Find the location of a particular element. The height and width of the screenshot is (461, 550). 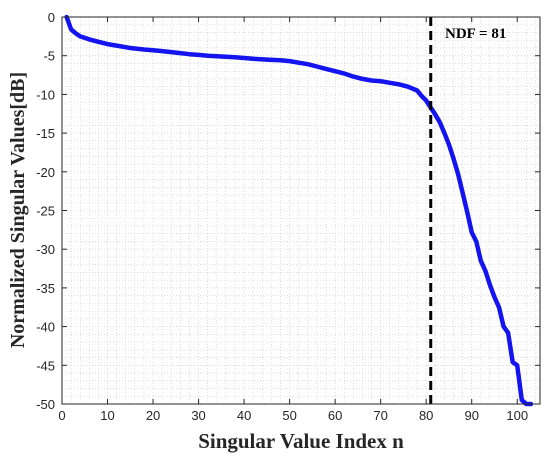

x-tick-label: 10 is located at coordinates (107, 415).